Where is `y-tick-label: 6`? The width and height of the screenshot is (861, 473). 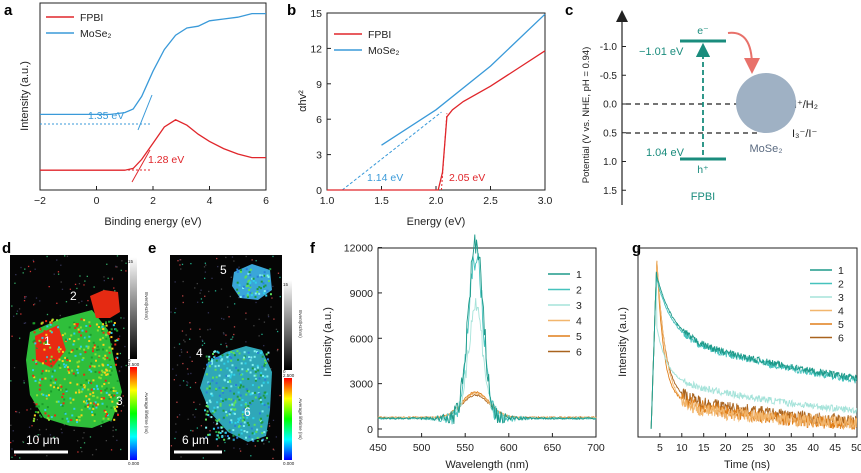 y-tick-label: 6 is located at coordinates (319, 120).